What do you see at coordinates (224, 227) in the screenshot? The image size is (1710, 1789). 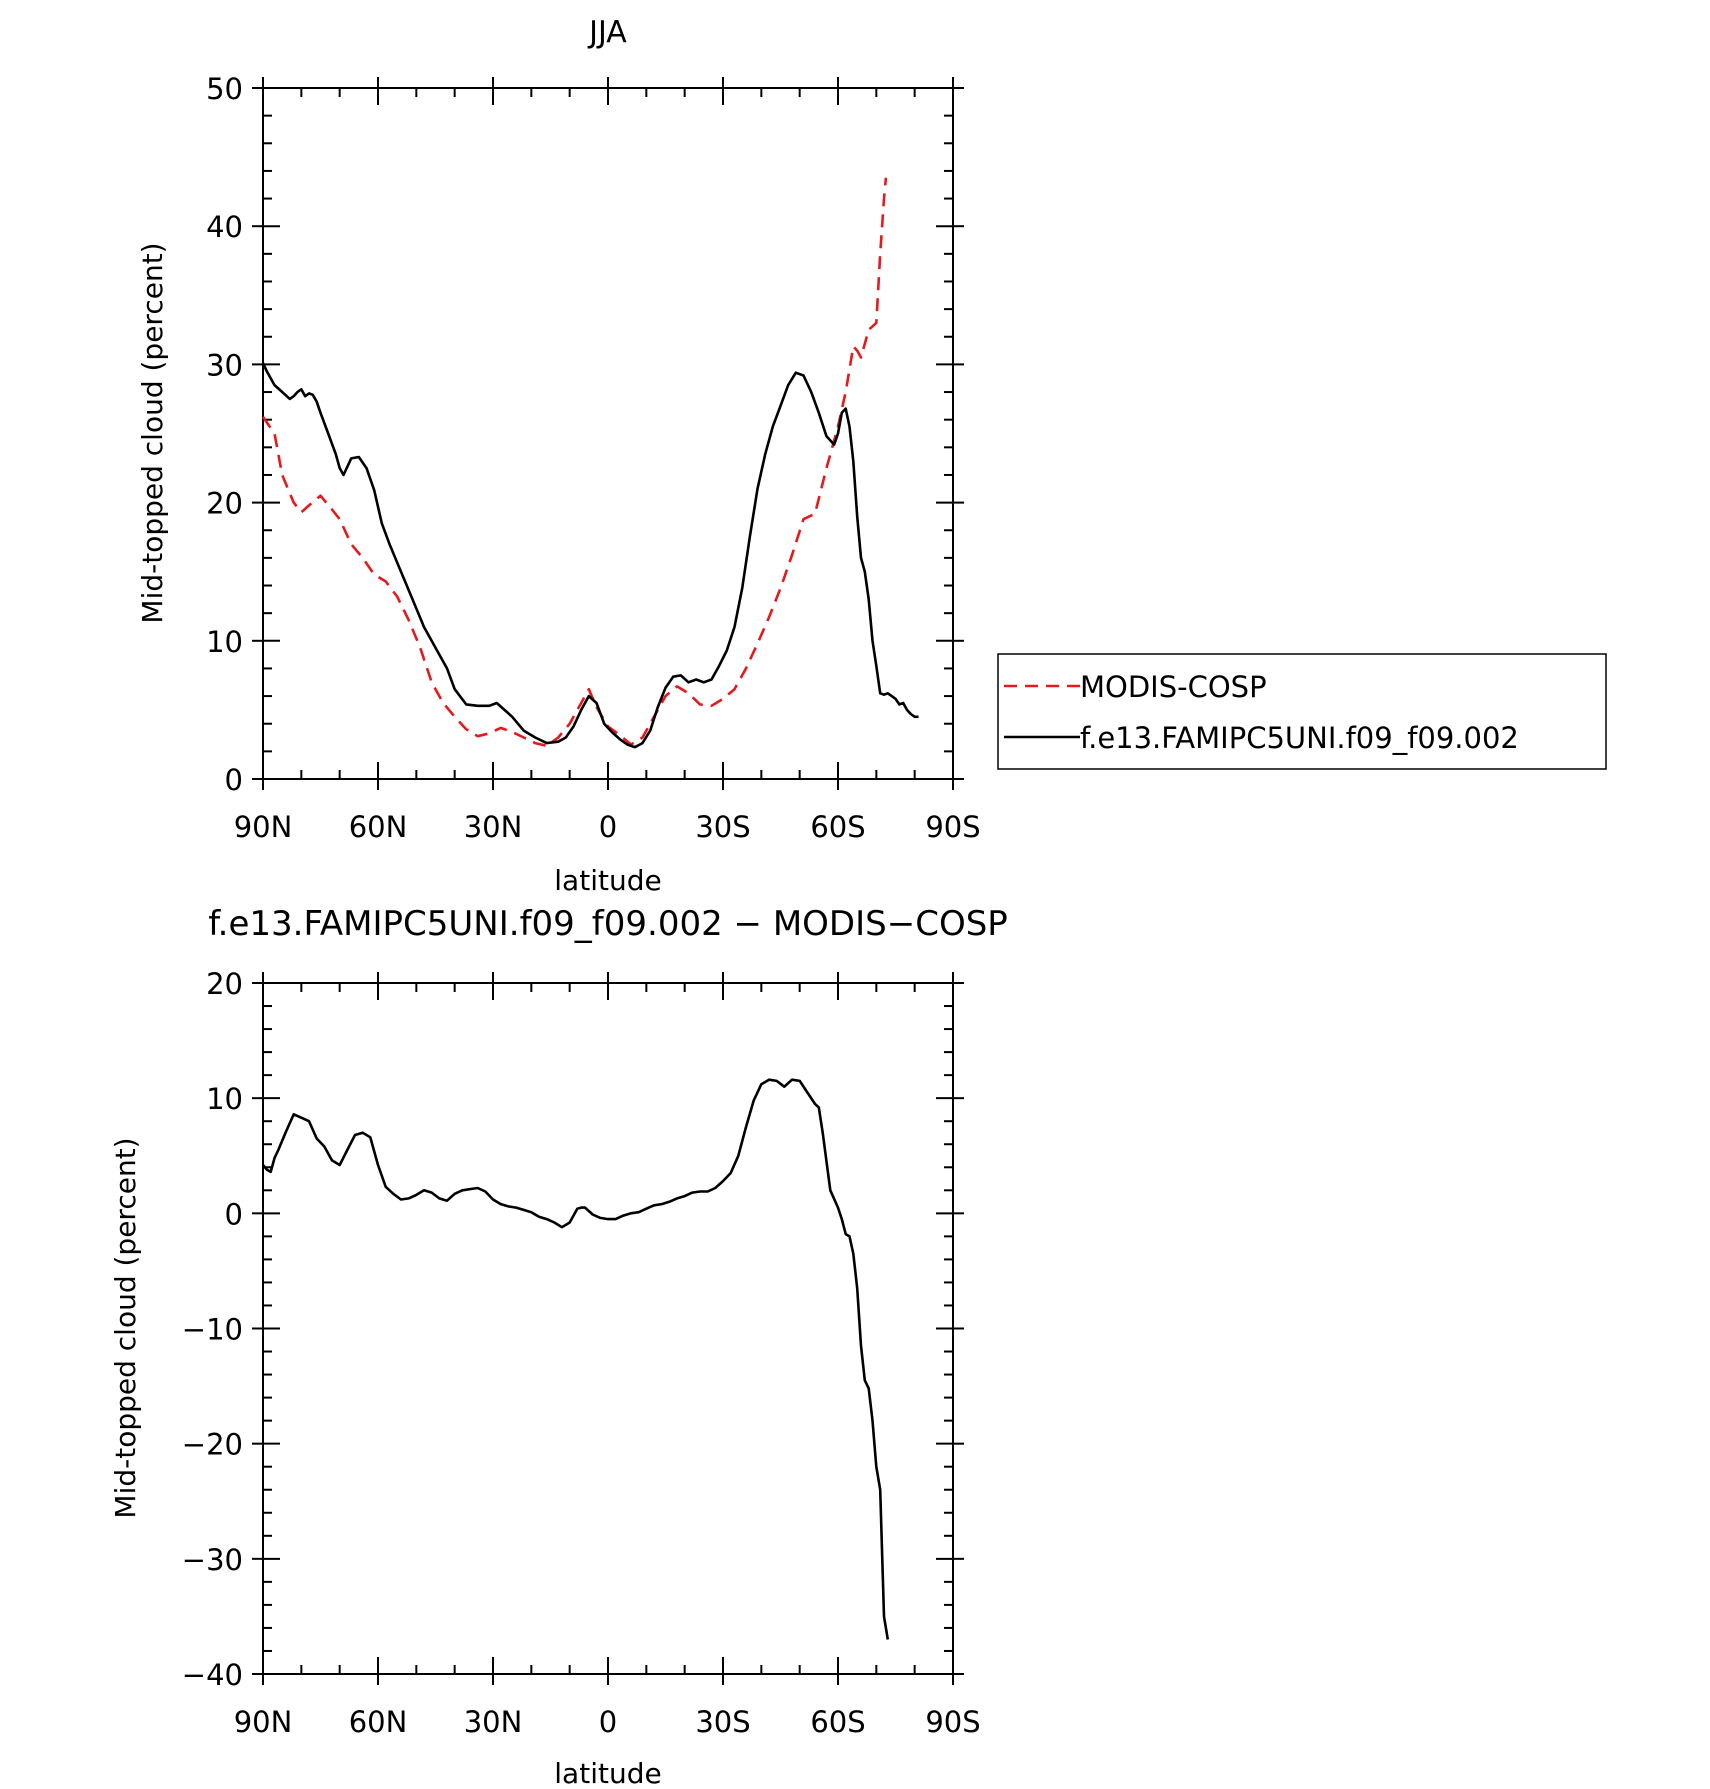 I see `top-y-tick-label: 40` at bounding box center [224, 227].